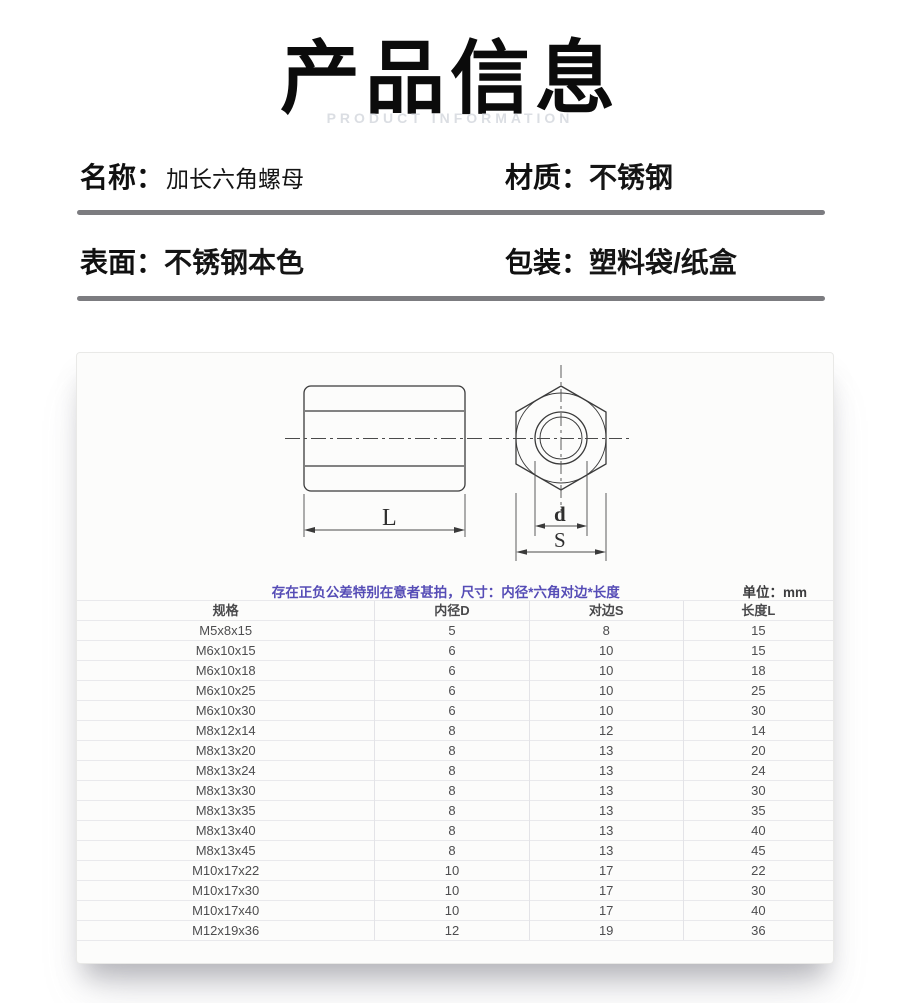  What do you see at coordinates (757, 670) in the screenshot?
I see `cell-length: 18` at bounding box center [757, 670].